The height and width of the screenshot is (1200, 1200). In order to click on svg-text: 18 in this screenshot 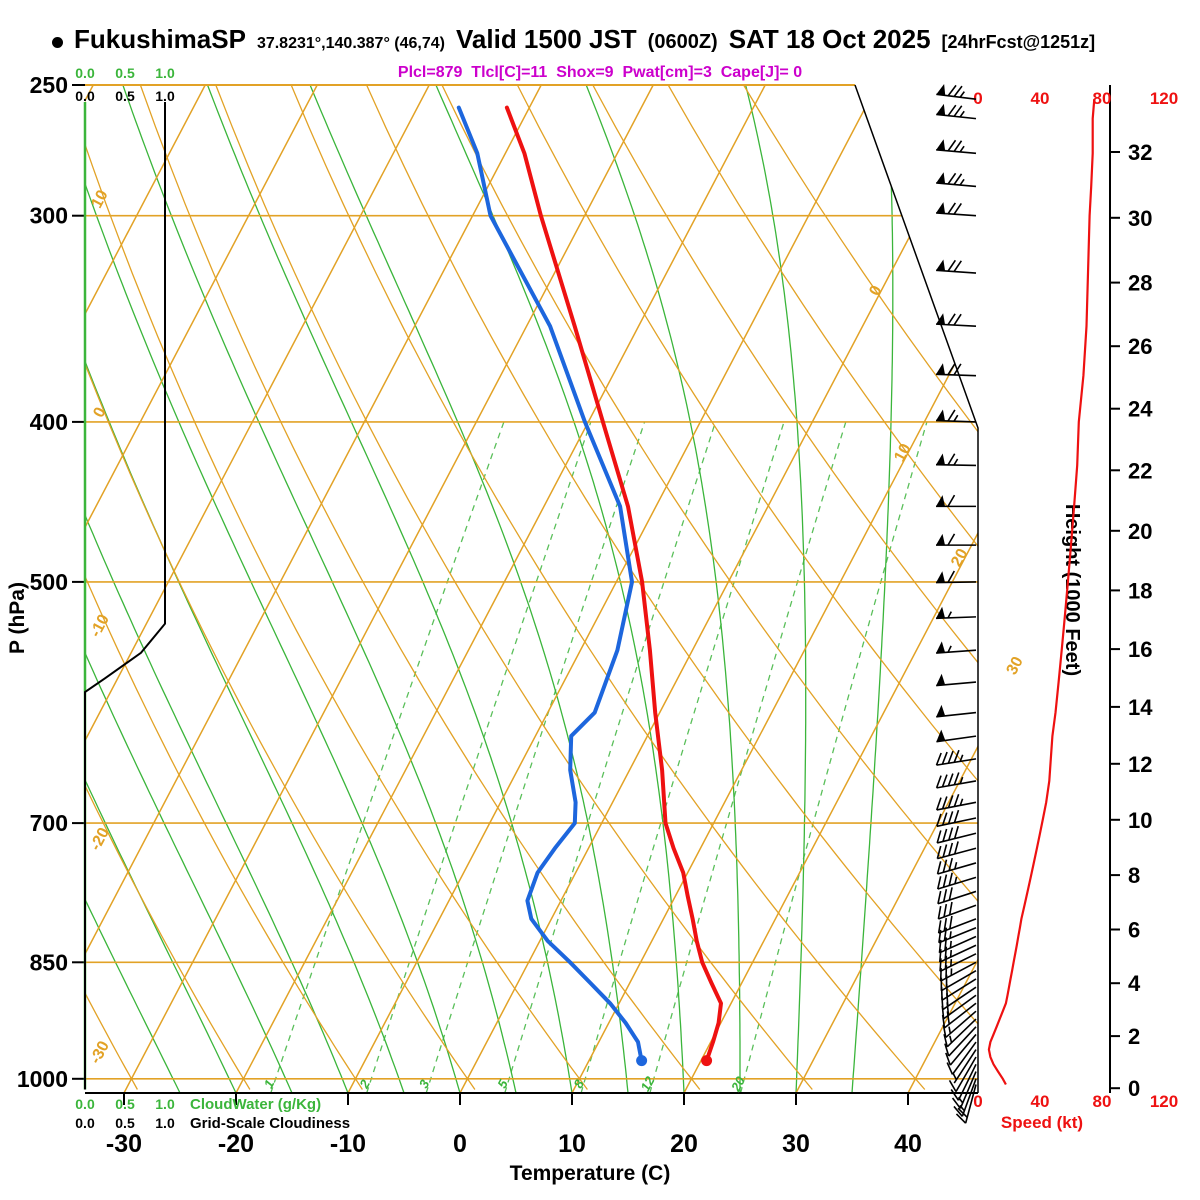, I will do `click(1140, 590)`.